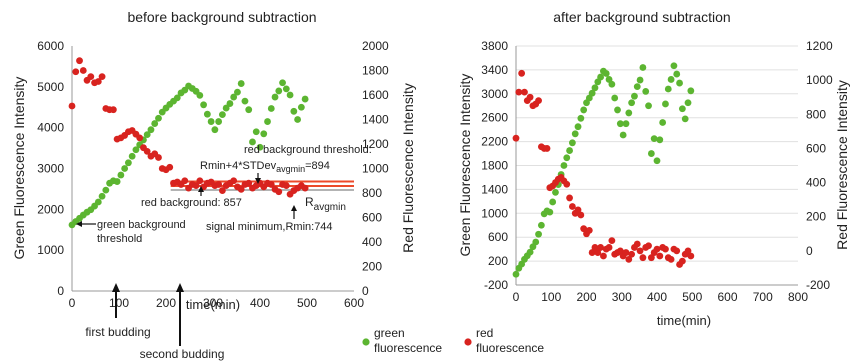 This screenshot has width=852, height=363. I want to click on x-tick-label: 500, so click(307, 303).